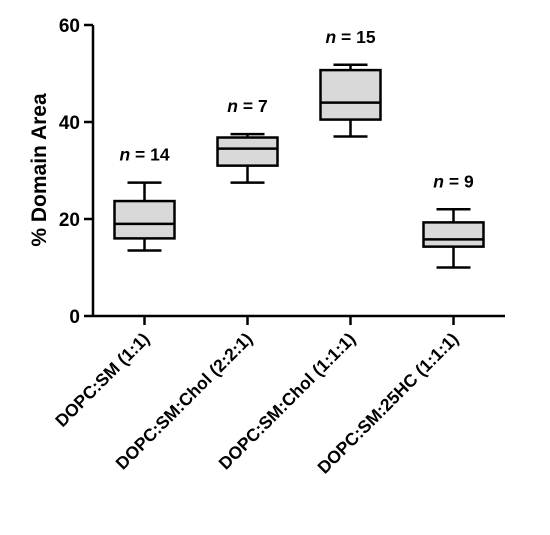 This screenshot has width=550, height=535. I want to click on x-tick-label: DOPC:SM (1:1), so click(102, 380).